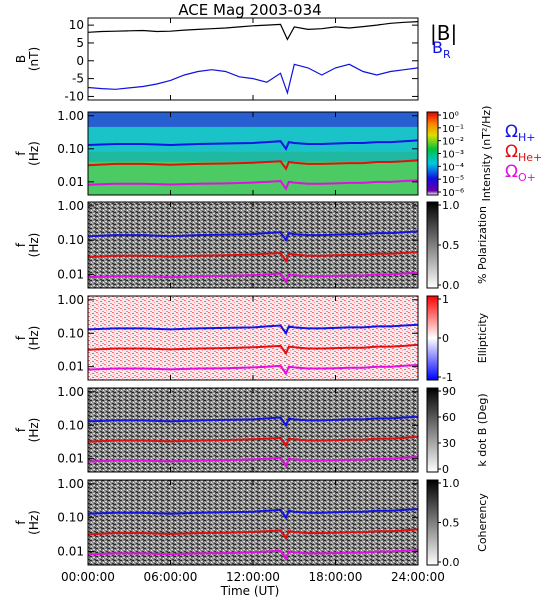 The height and width of the screenshot is (600, 550). Describe the element at coordinates (171, 577) in the screenshot. I see `x-tick-label: 06:00:00` at that location.